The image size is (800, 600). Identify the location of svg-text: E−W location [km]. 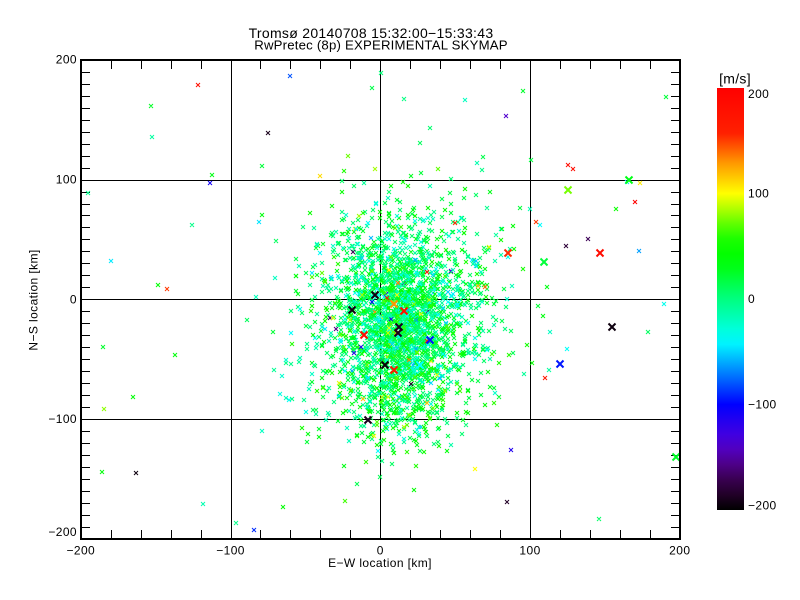
(380, 563).